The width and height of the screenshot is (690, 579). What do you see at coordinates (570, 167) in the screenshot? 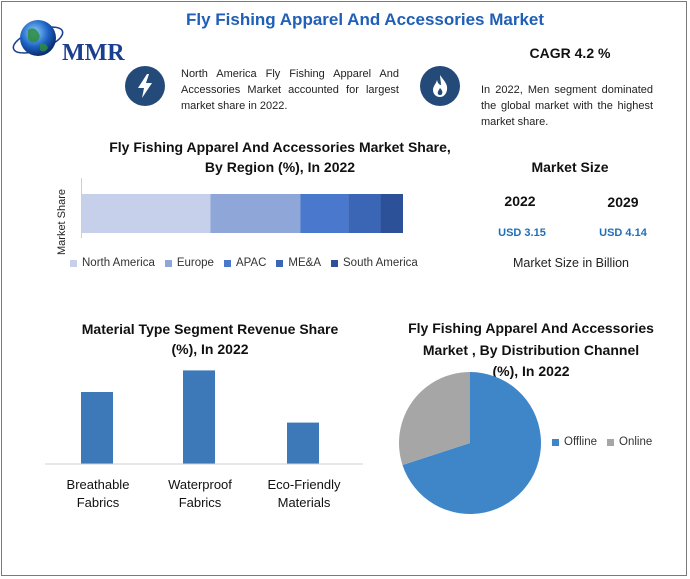
I see `market-size-title: Market Size` at bounding box center [570, 167].